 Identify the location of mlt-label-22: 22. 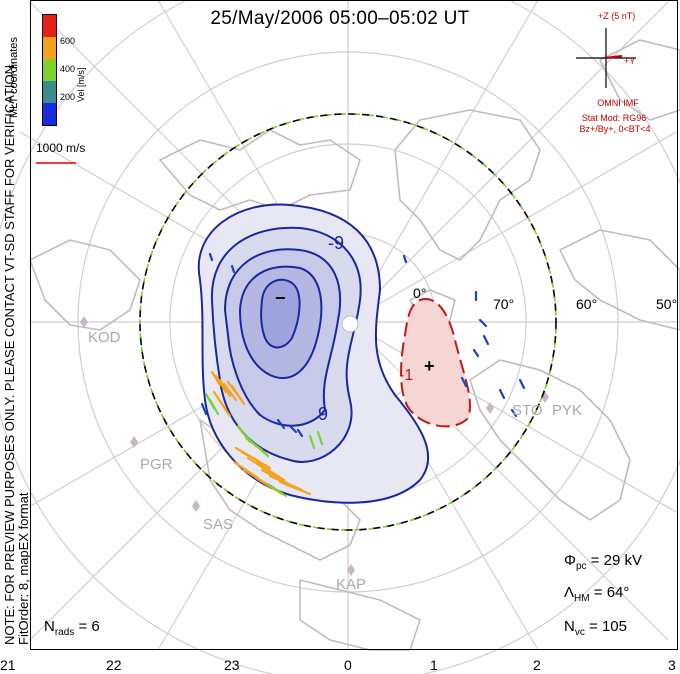
(114, 665).